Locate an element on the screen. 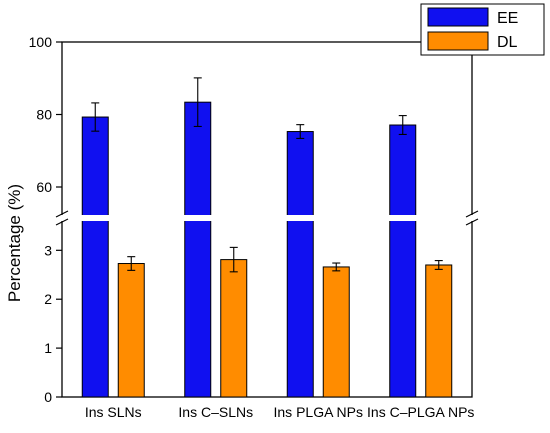 This screenshot has width=550, height=433. y-tick-label: 0 is located at coordinates (48, 397).